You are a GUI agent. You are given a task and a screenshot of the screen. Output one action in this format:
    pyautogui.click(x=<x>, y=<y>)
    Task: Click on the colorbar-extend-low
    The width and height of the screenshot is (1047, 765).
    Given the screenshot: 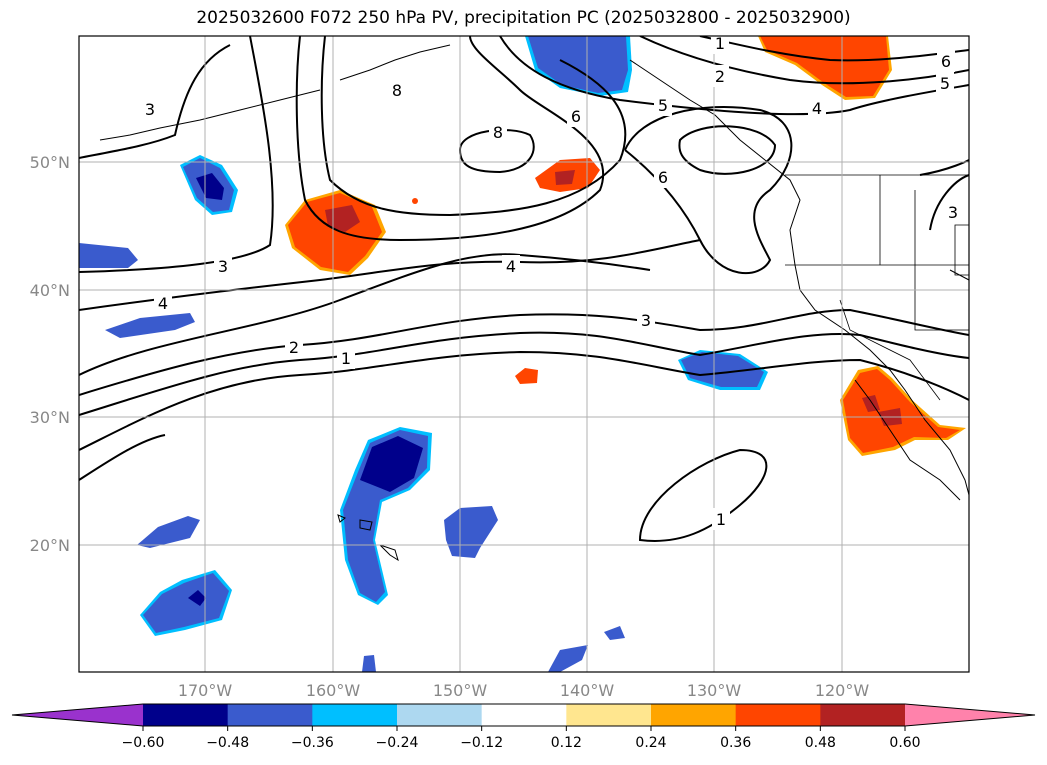 What is the action you would take?
    pyautogui.click(x=77, y=715)
    